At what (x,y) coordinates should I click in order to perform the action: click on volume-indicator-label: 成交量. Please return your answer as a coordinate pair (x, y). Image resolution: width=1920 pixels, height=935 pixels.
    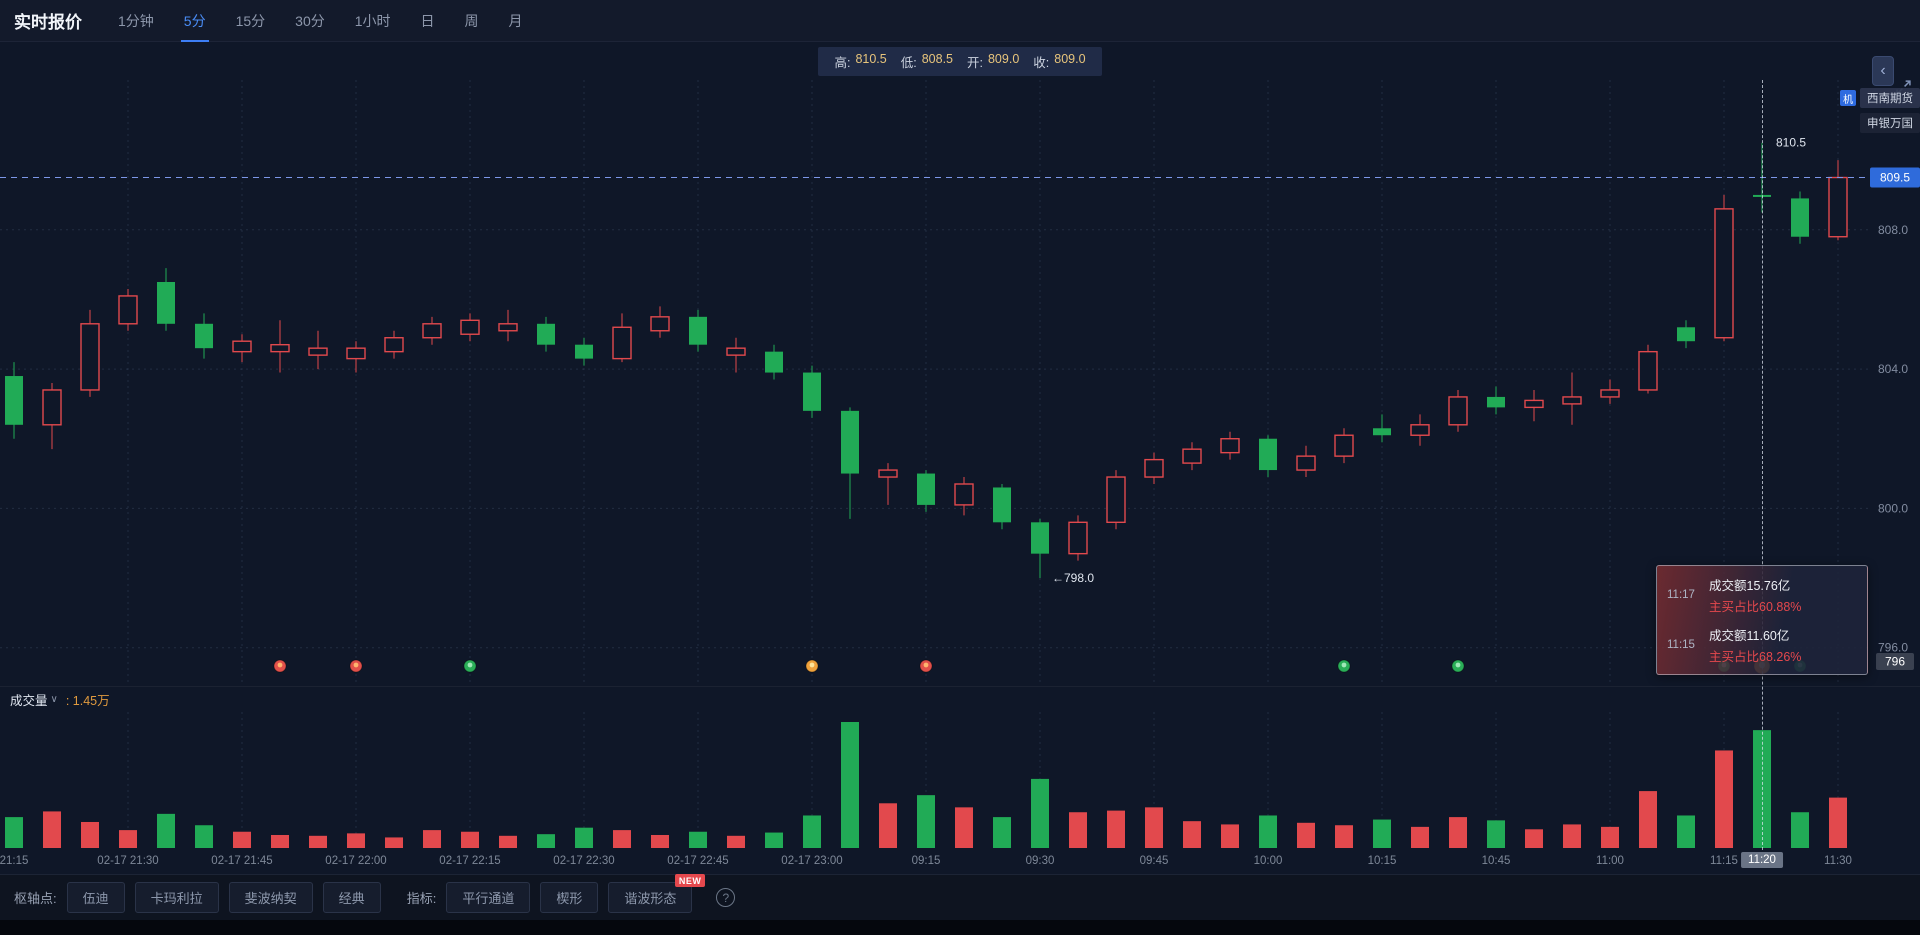
    Looking at the image, I should click on (29, 701).